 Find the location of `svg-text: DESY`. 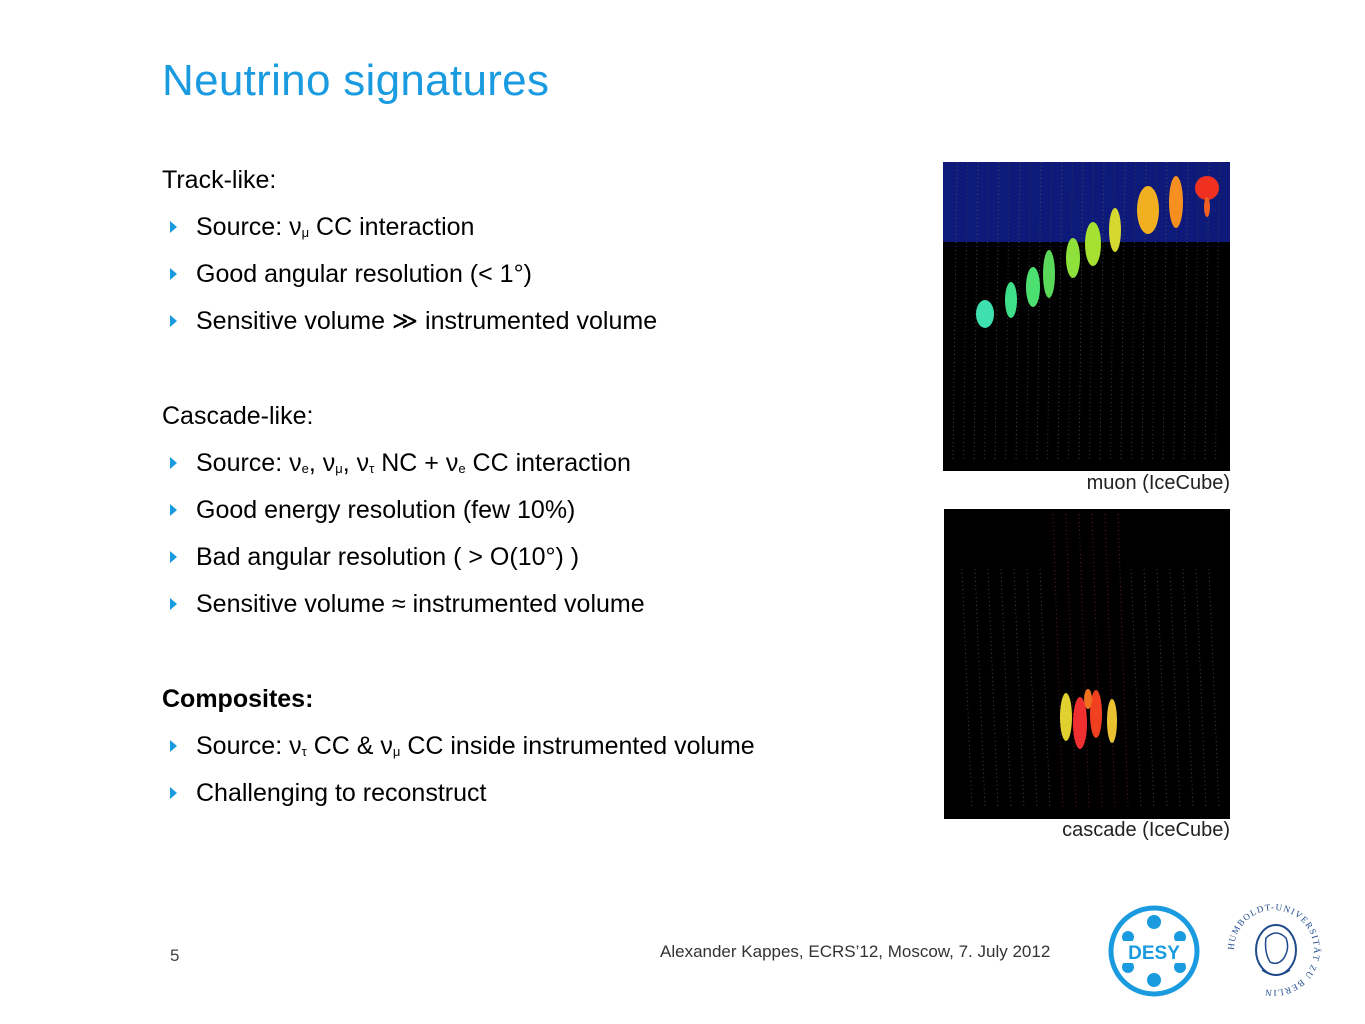

svg-text: DESY is located at coordinates (1154, 953).